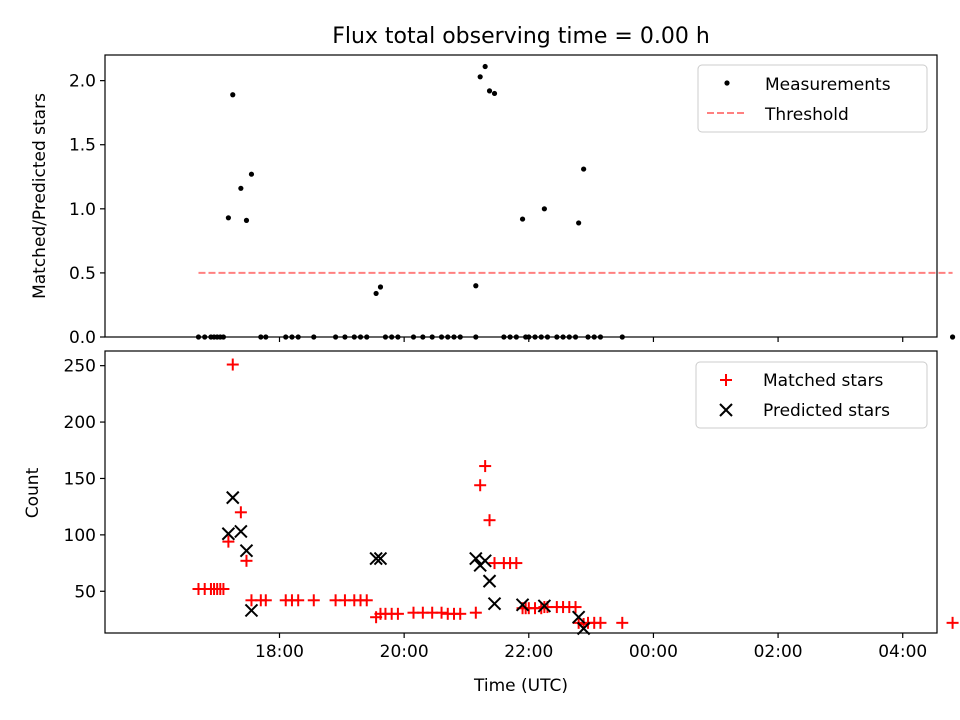 This screenshot has height=720, width=960. I want to click on ytick-label: 0.0, so click(82, 338).